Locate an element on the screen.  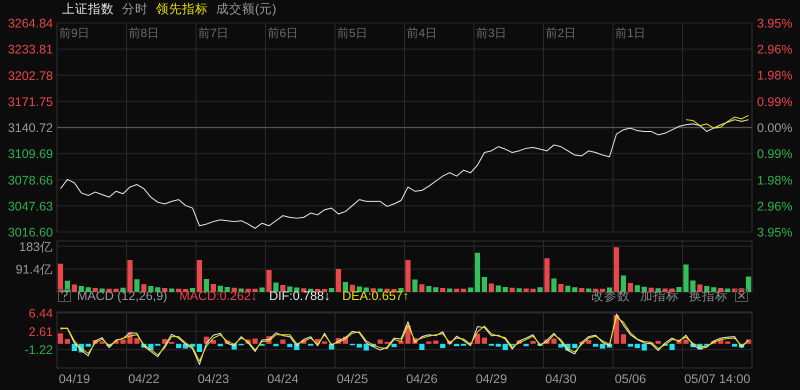
x-tick-label: 前2日 is located at coordinates (561, 33).